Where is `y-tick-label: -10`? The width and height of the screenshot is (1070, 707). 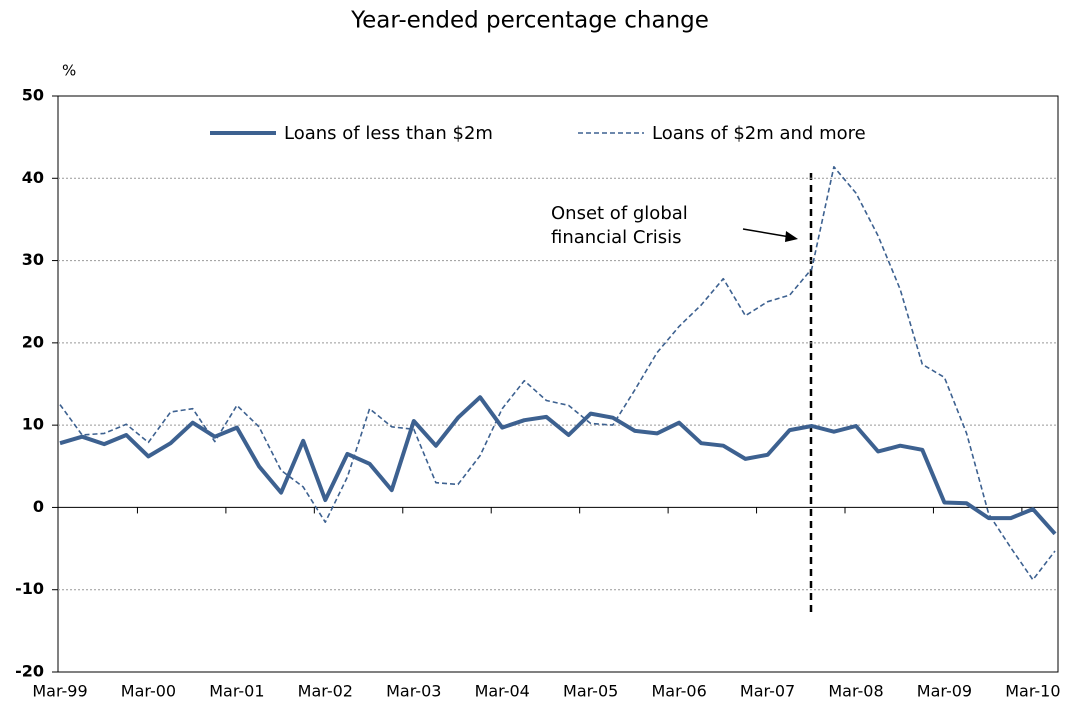
y-tick-label: -10 is located at coordinates (29, 588).